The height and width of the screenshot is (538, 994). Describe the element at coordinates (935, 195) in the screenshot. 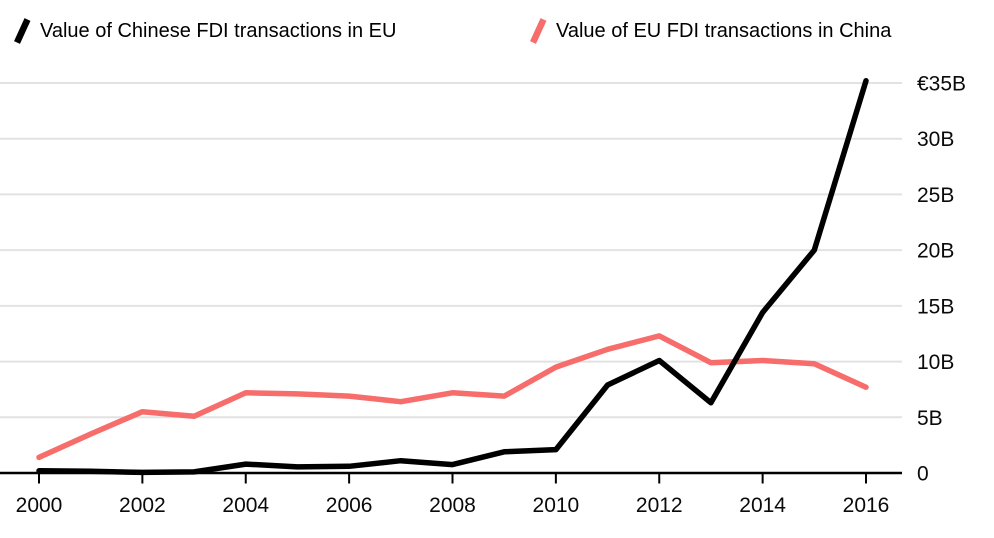

I see `y-axis-tick-label: 25B` at that location.